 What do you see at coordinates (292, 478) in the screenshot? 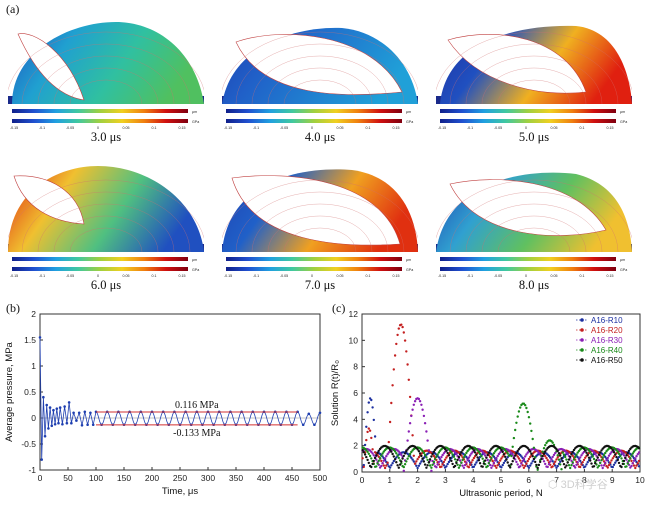
I see `x-tick-label: 450` at bounding box center [292, 478].